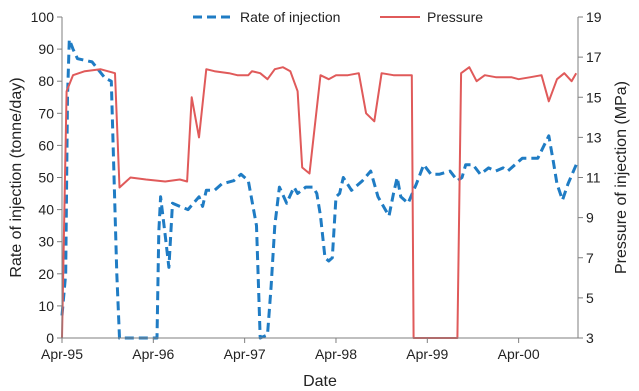 The image size is (639, 391). I want to click on y-axis-left-title: Rate of injection (tonne/day), so click(16, 177).